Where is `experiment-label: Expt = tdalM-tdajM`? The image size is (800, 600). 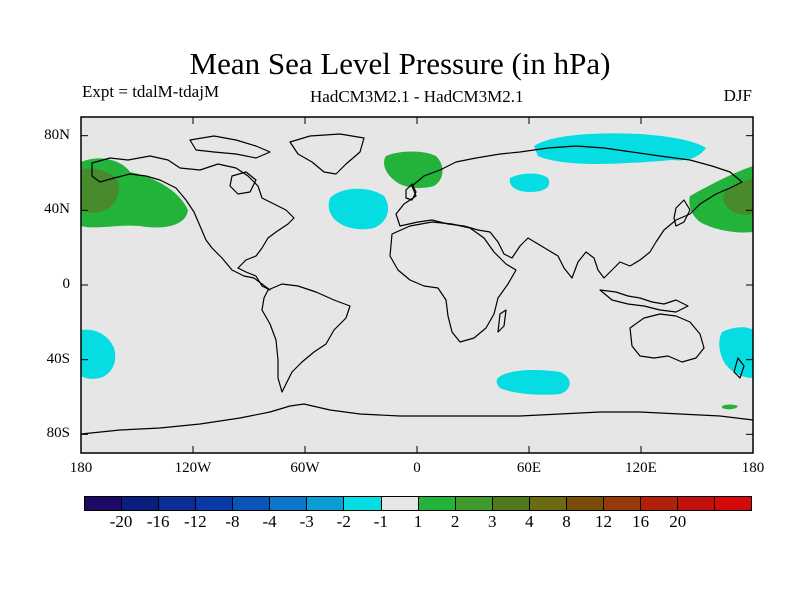
experiment-label: Expt = tdalM-tdajM is located at coordinates (151, 91).